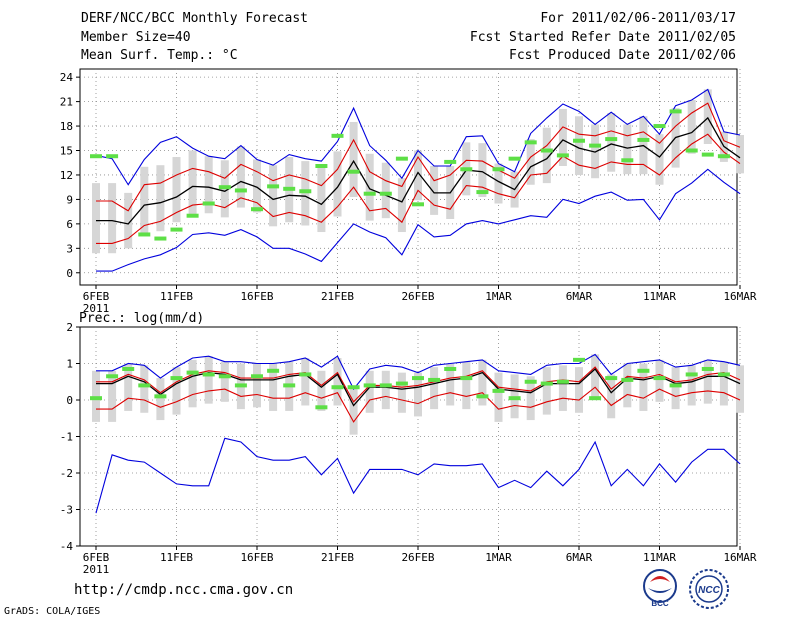  I want to click on y-tick-label: -1, so click(66, 437).